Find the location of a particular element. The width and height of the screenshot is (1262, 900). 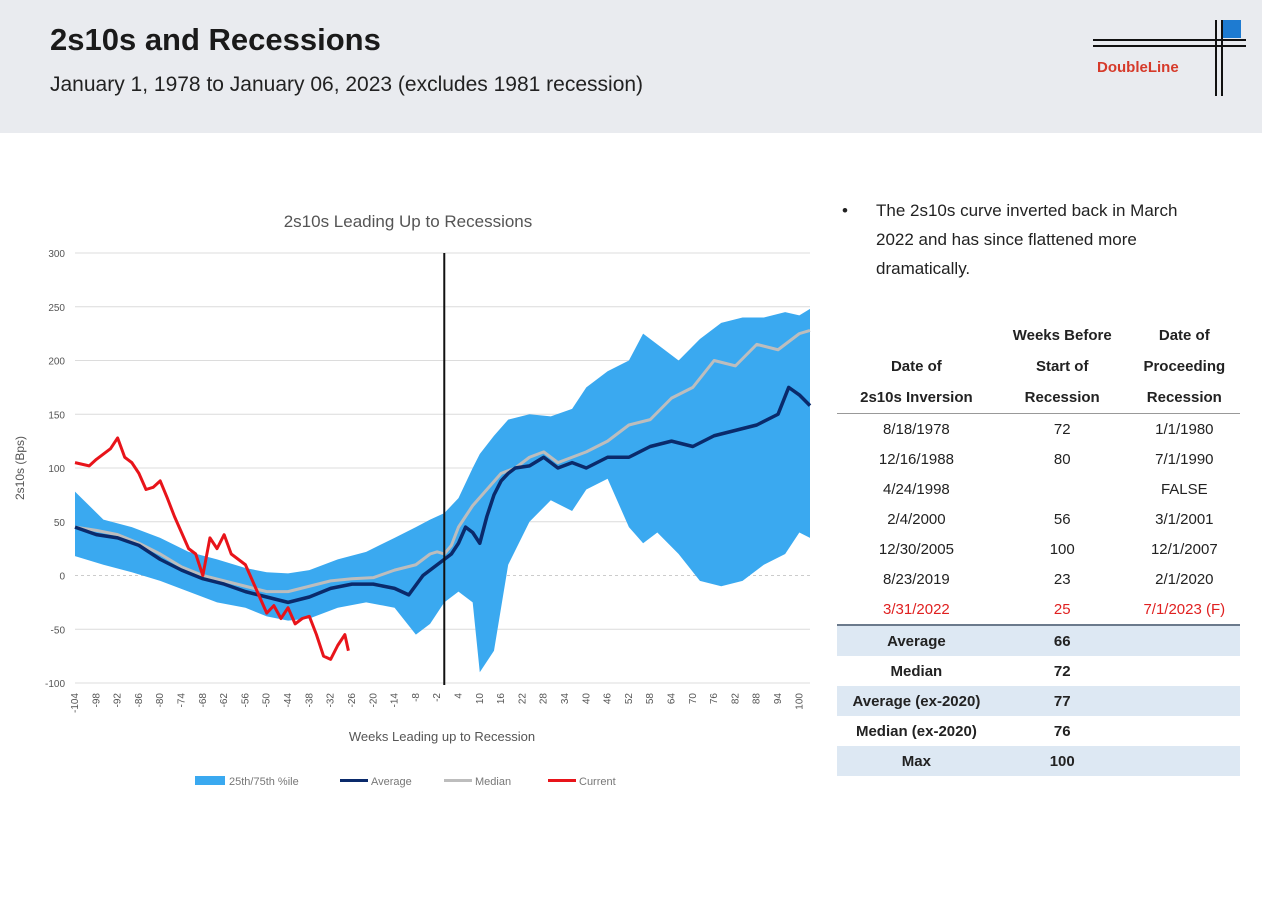

stat-row: Average (ex-2020) 77 is located at coordinates (1038, 701).